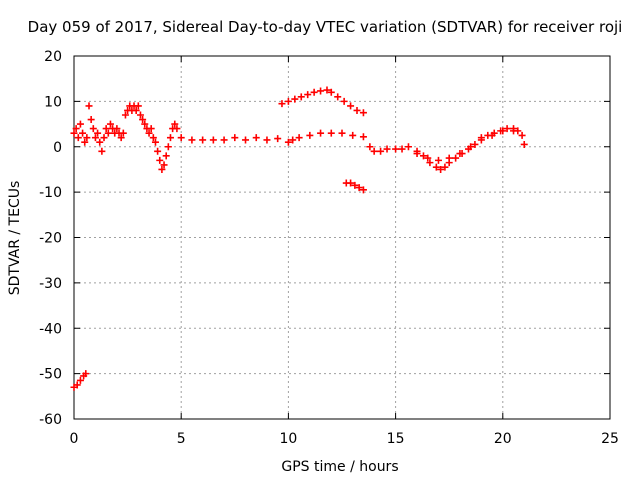 Image resolution: width=640 pixels, height=480 pixels. I want to click on y-tick-label: 20, so click(53, 57).